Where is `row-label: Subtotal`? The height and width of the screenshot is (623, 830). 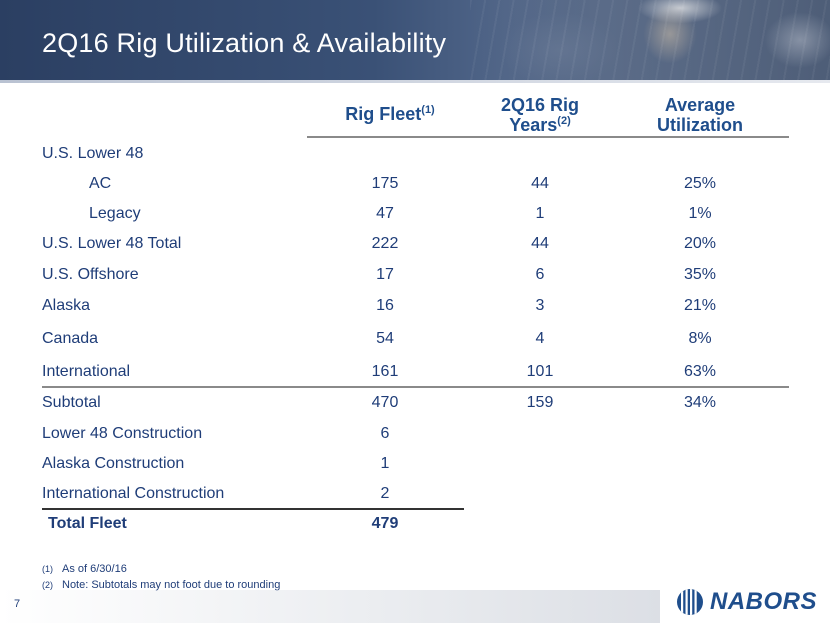 row-label: Subtotal is located at coordinates (71, 402).